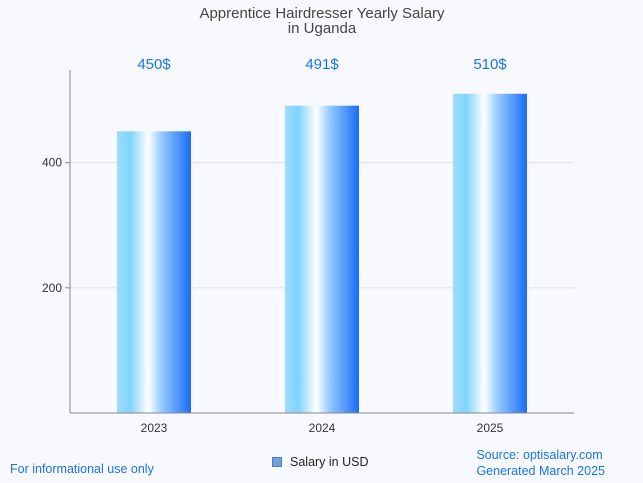  I want to click on chart-title-line-2: in Uganda, so click(322, 28).